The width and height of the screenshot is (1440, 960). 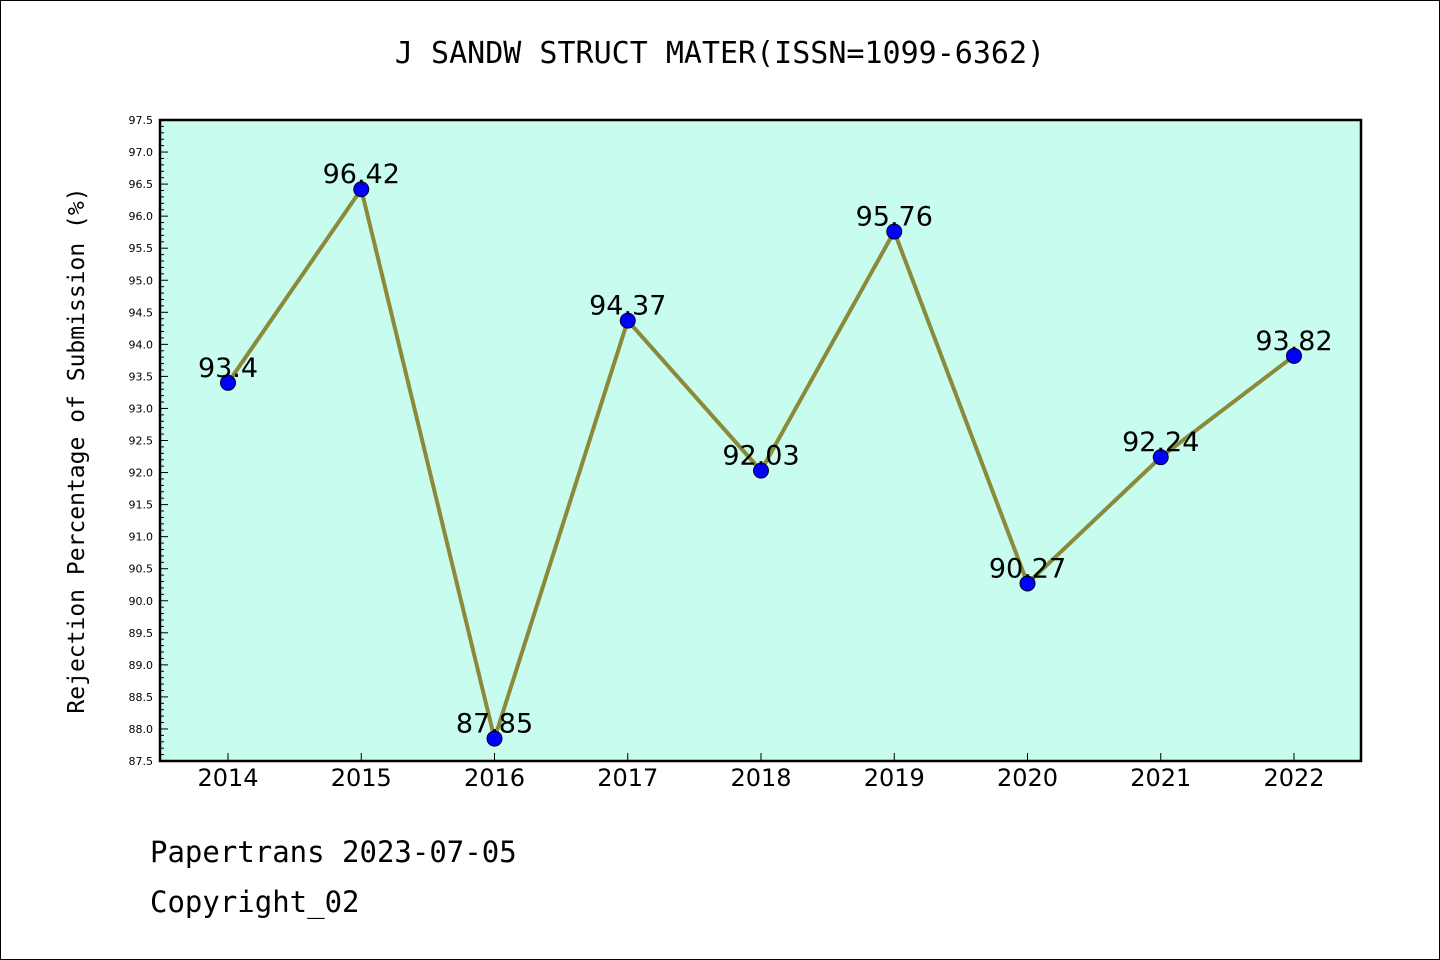 What do you see at coordinates (141, 408) in the screenshot?
I see `y-tick-label: 93.0` at bounding box center [141, 408].